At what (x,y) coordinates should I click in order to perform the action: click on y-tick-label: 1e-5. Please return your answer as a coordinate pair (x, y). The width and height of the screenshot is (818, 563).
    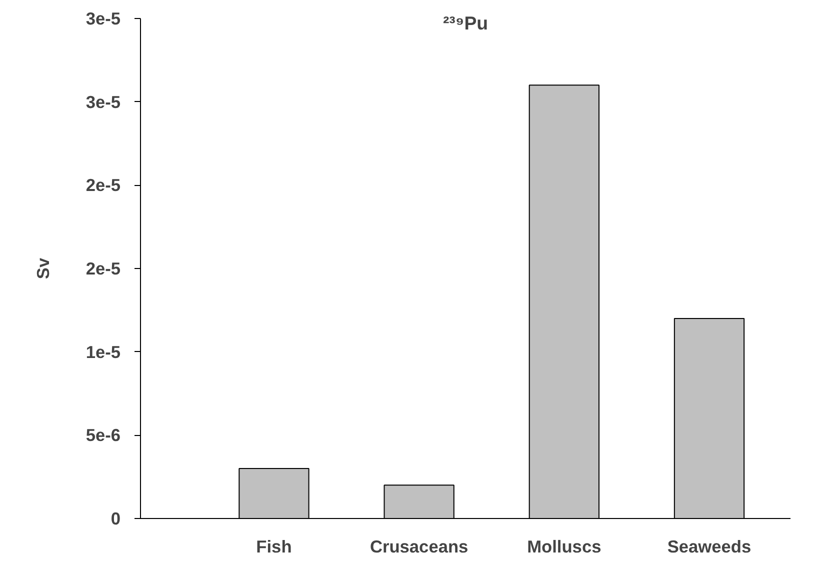
    Looking at the image, I should click on (103, 352).